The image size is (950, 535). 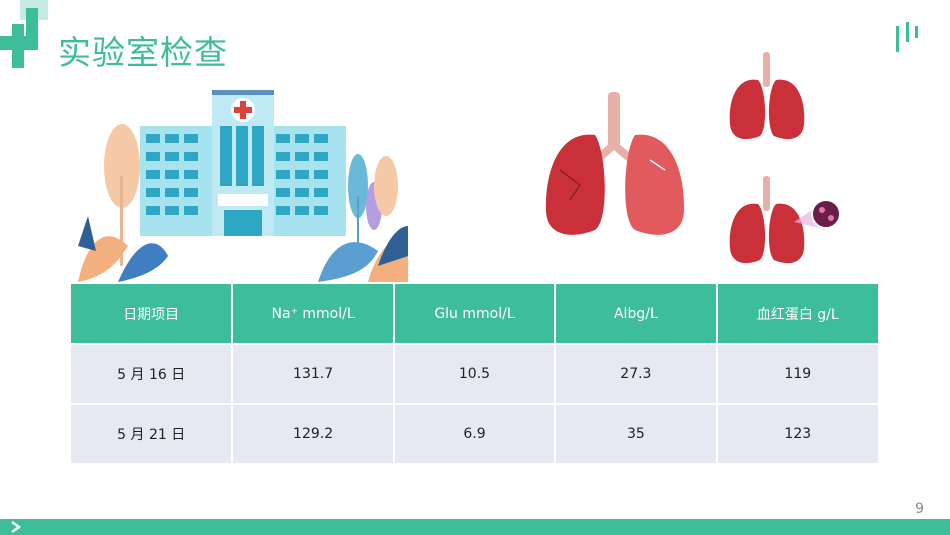 I want to click on hospital-illustration, so click(x=243, y=186).